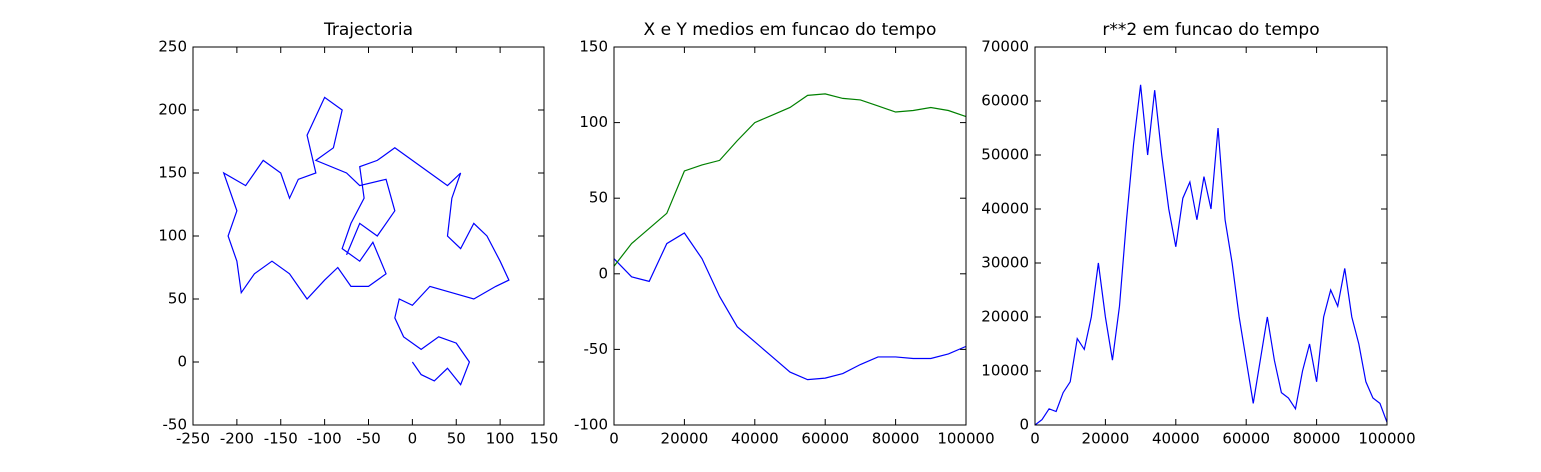 The image size is (1541, 472). Describe the element at coordinates (1005, 155) in the screenshot. I see `y-tick-label: 50000` at that location.